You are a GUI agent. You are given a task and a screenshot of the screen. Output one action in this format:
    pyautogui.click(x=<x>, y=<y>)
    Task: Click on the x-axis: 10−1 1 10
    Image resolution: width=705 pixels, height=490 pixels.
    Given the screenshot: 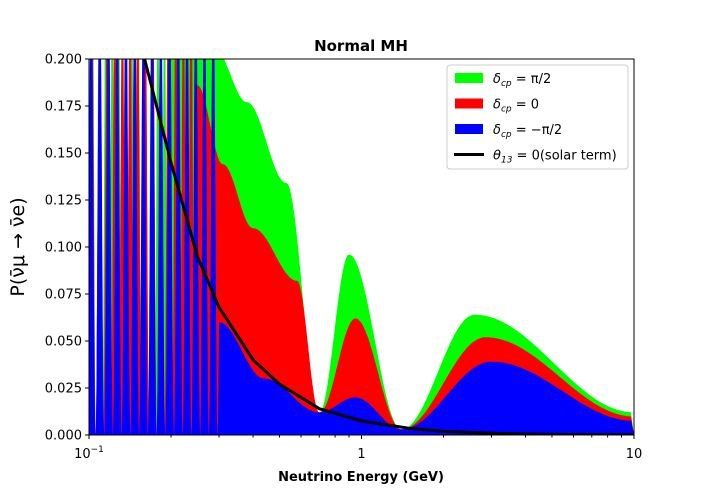 What is the action you would take?
    pyautogui.click(x=358, y=448)
    